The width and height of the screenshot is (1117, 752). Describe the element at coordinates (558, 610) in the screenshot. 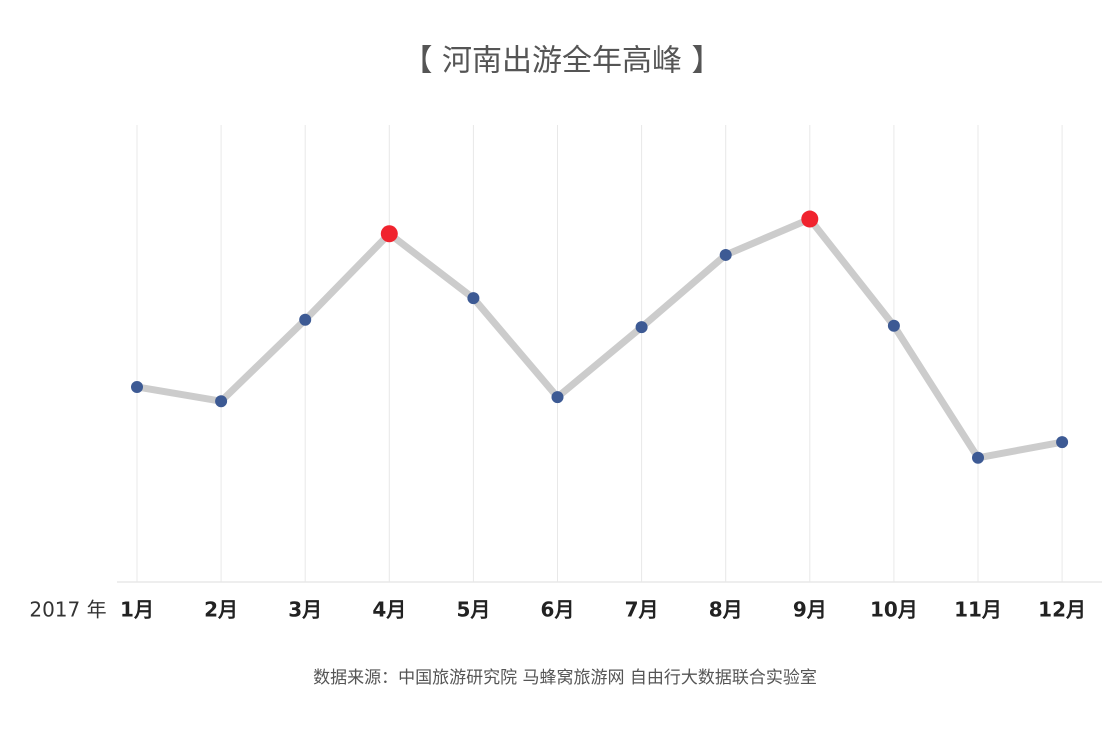

I see `x-tick-label: 6月` at that location.